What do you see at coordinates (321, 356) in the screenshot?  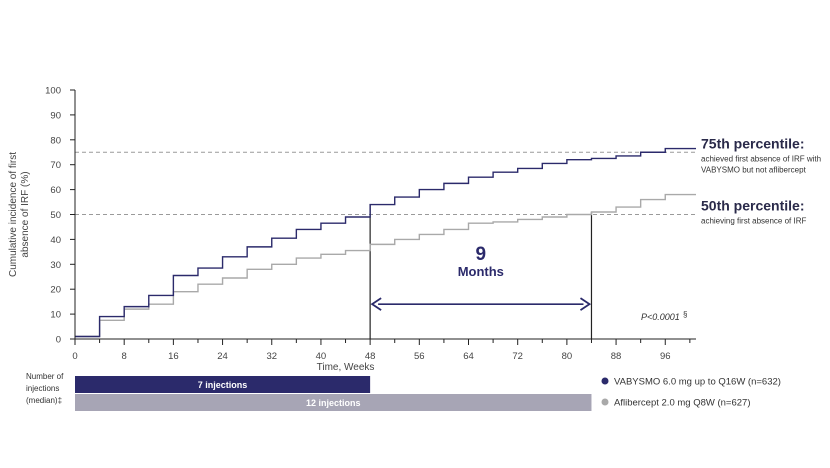 I see `x-tick-label: 40` at bounding box center [321, 356].